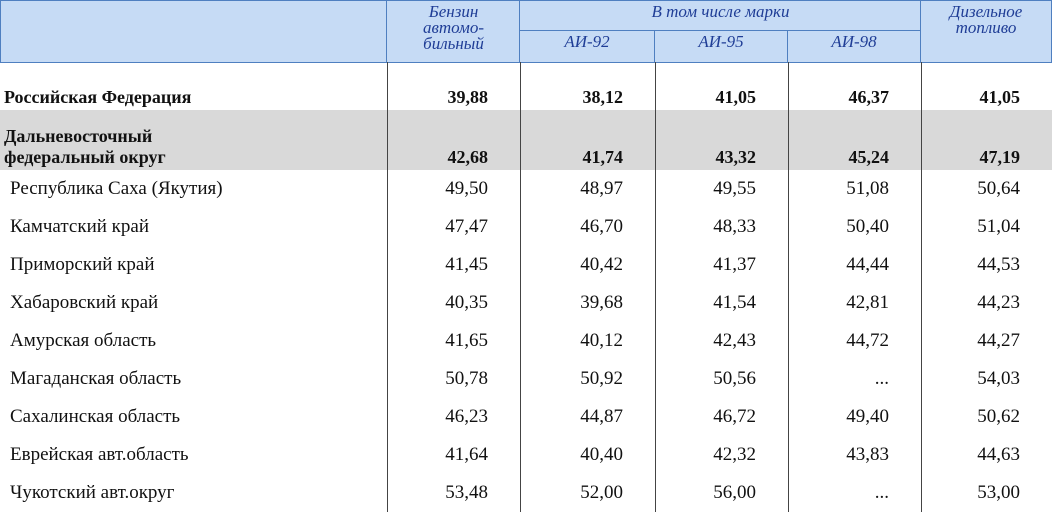  Describe the element at coordinates (734, 416) in the screenshot. I see `price-value: 46,72` at that location.